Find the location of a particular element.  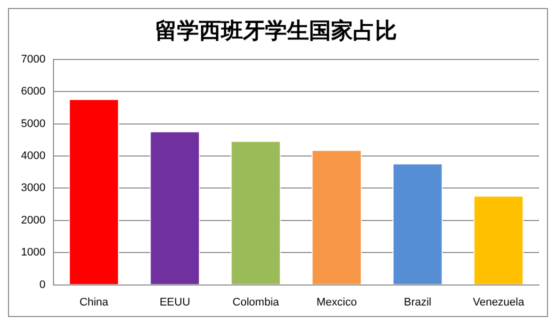

y-tick-label: 4000 is located at coordinates (33, 156).